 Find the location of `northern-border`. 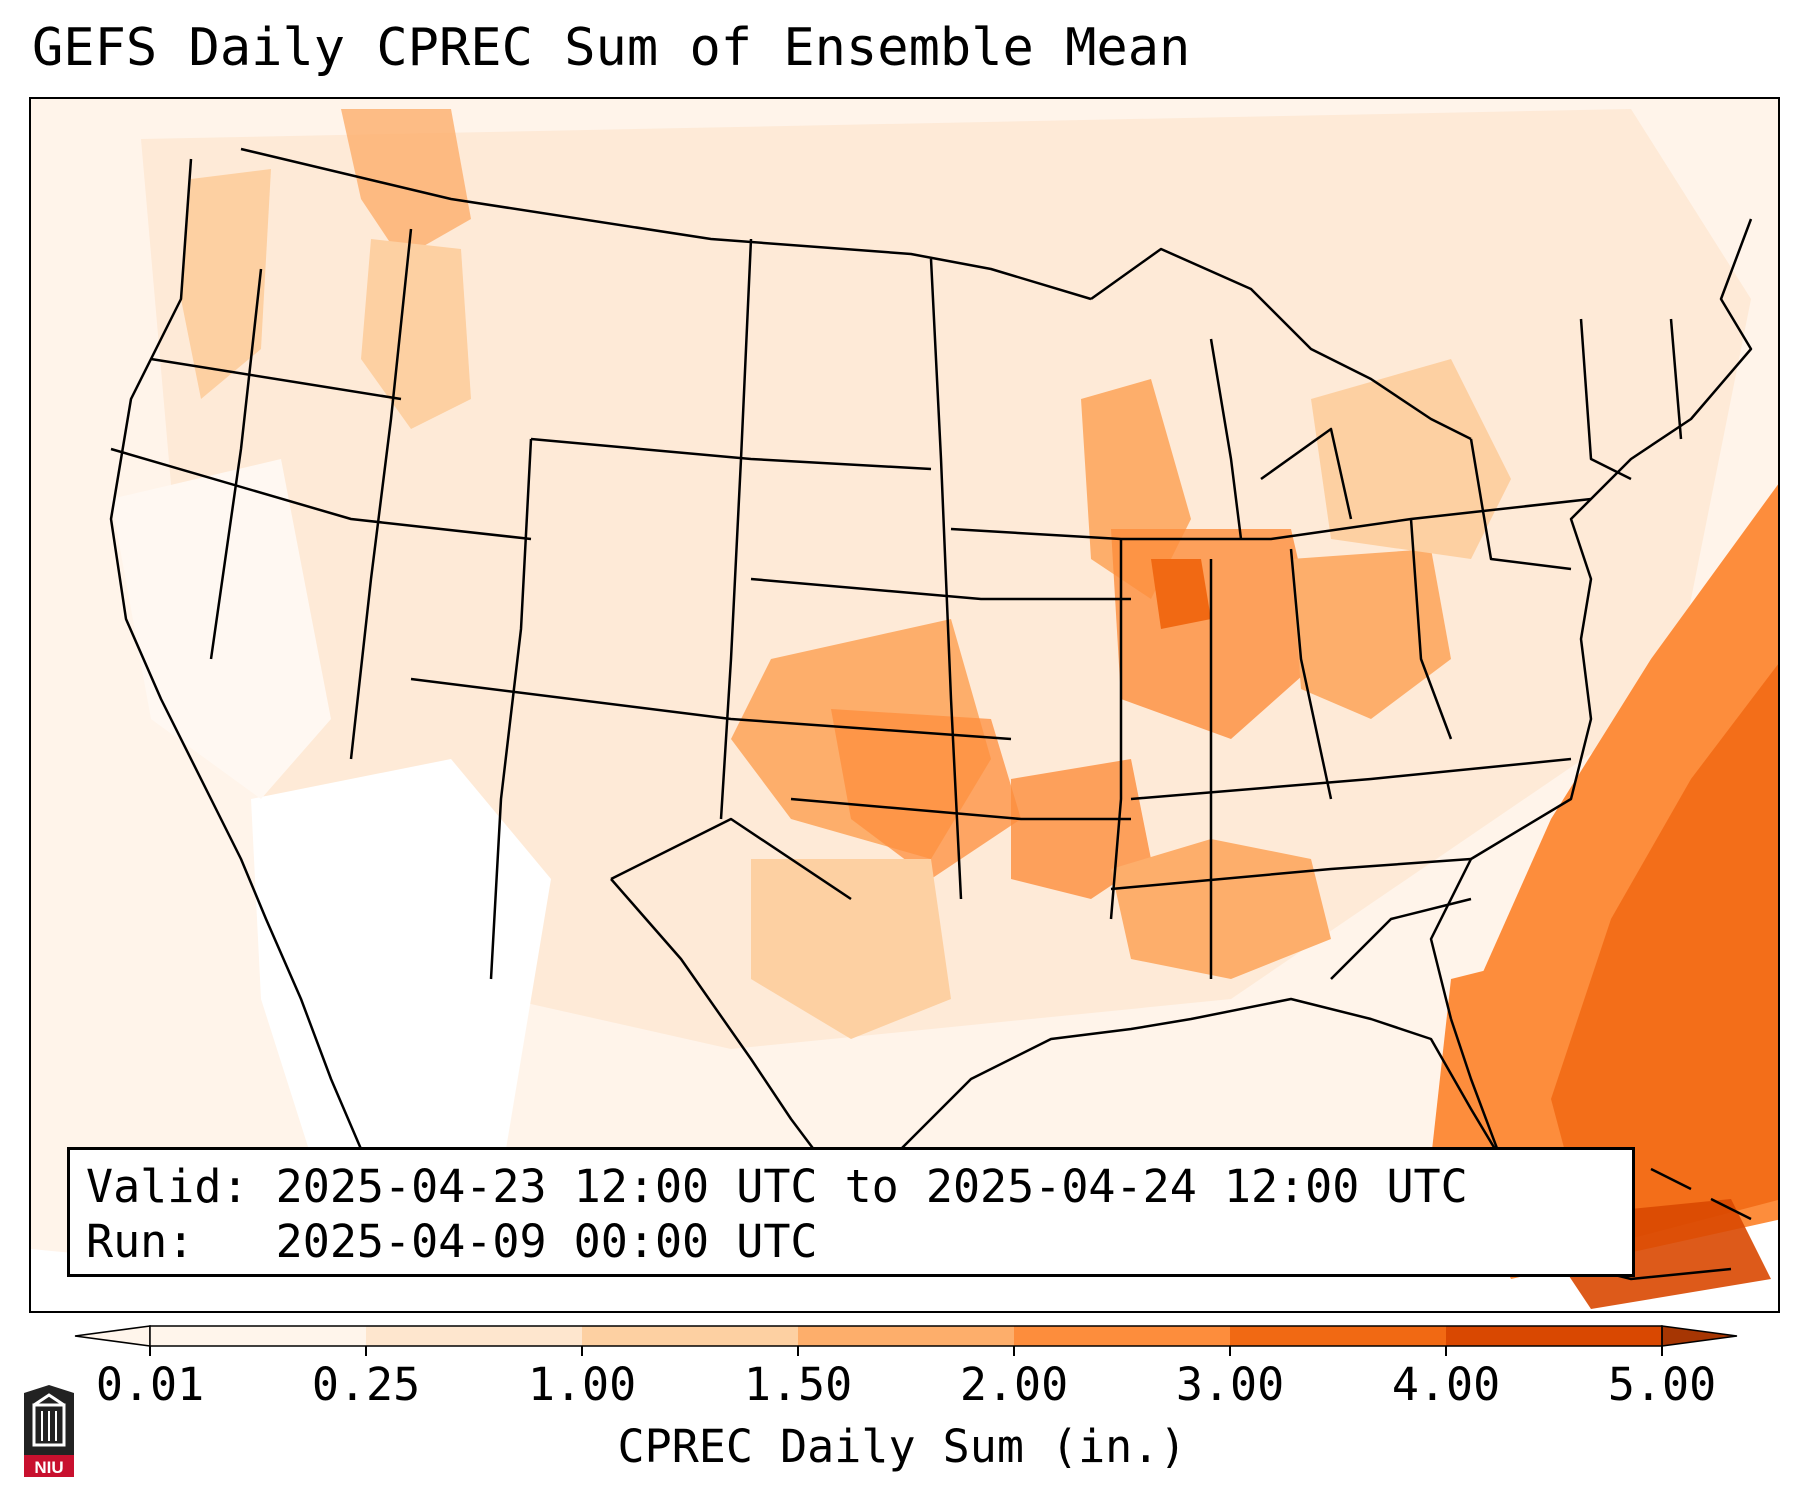

northern-border is located at coordinates (666, 224).